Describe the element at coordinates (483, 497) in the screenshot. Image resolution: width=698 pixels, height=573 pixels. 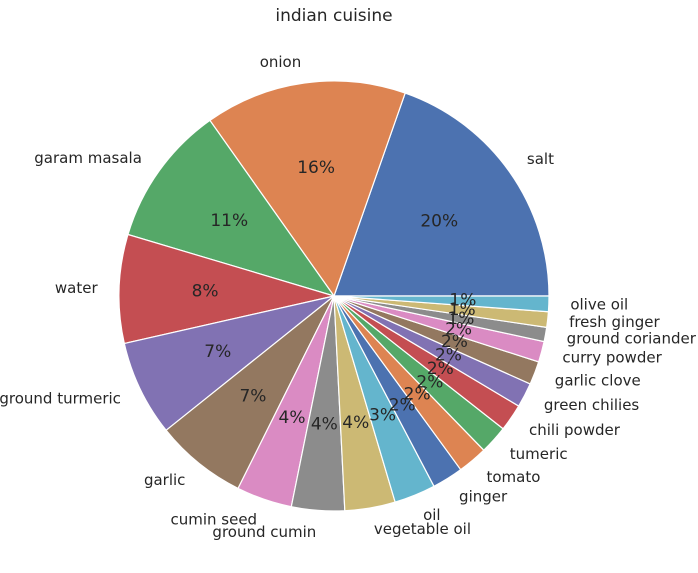
I see `category-label-ginger: ginger` at that location.